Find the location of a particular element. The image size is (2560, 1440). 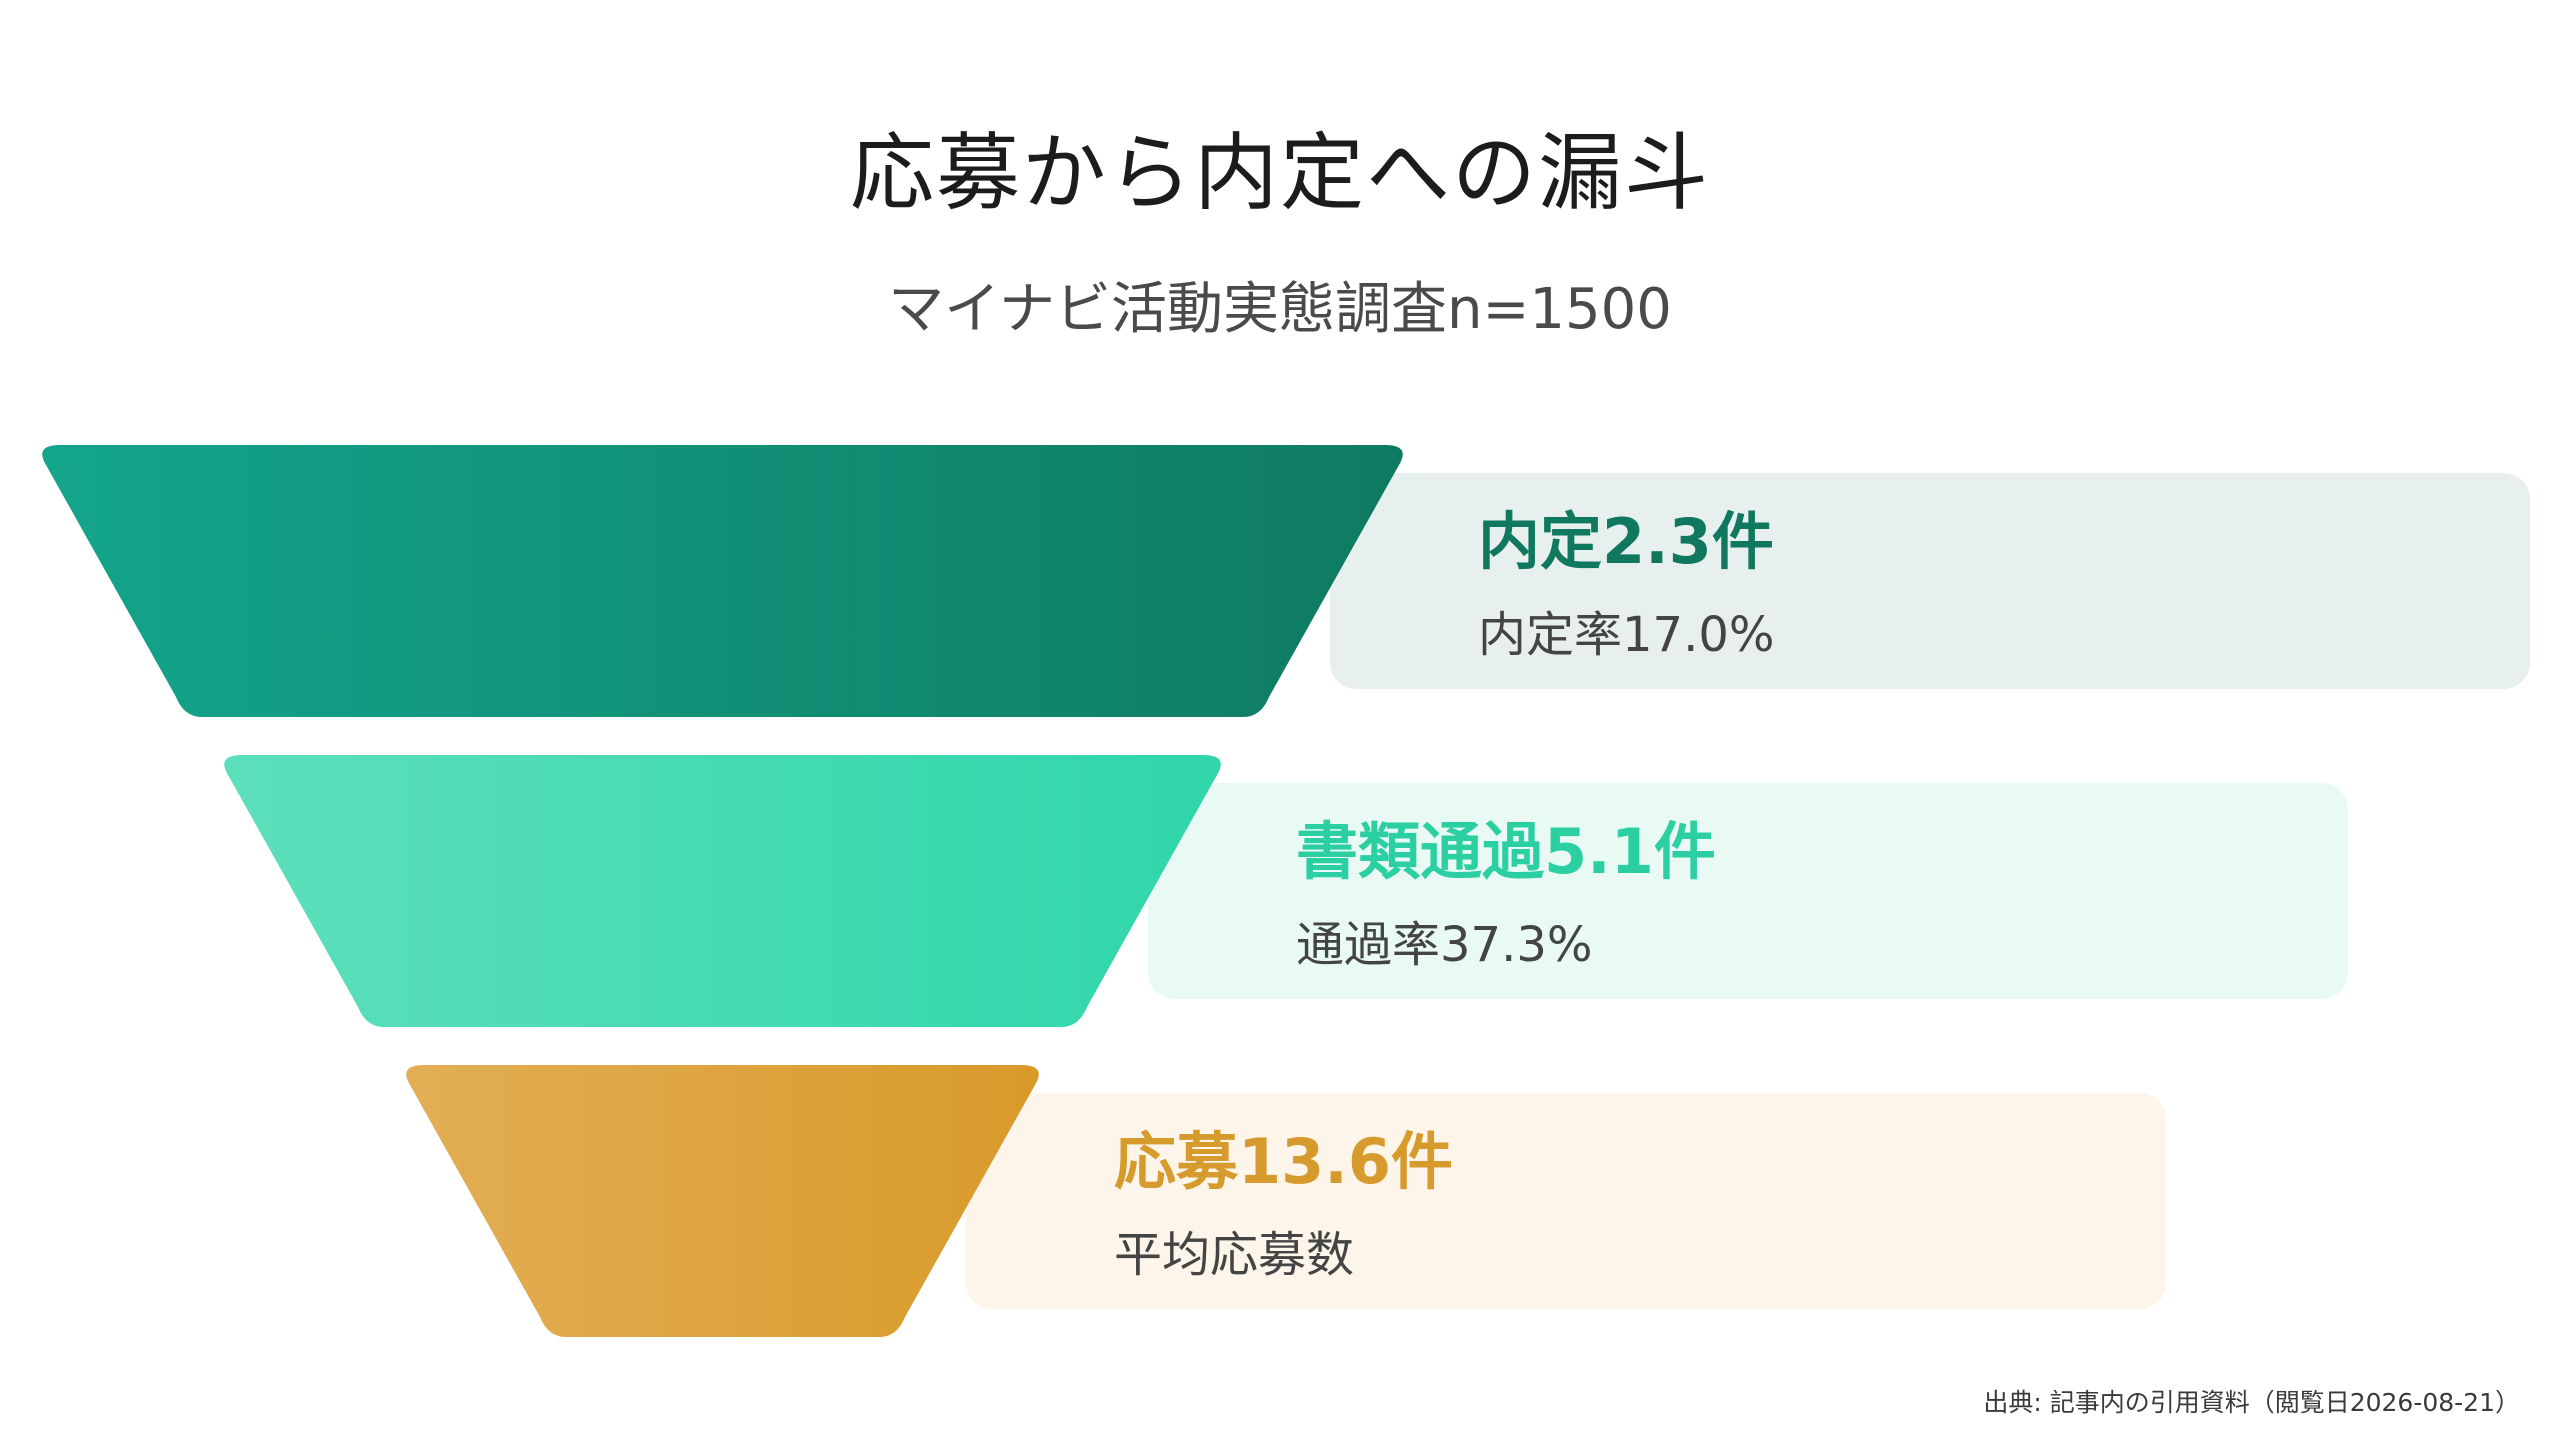

stage-label-0: 内定2.3件 is located at coordinates (1626, 541).